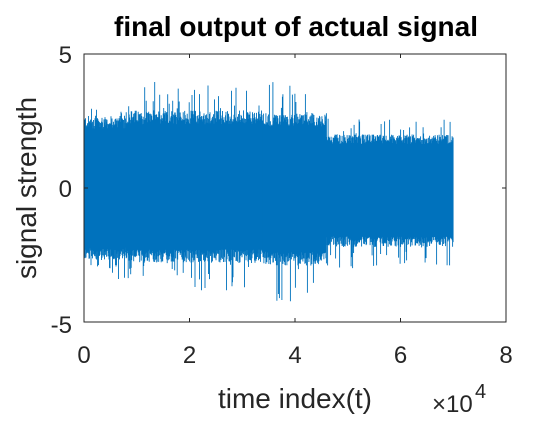 The width and height of the screenshot is (560, 425). What do you see at coordinates (295, 398) in the screenshot?
I see `x-axis-label: time index(t)` at bounding box center [295, 398].